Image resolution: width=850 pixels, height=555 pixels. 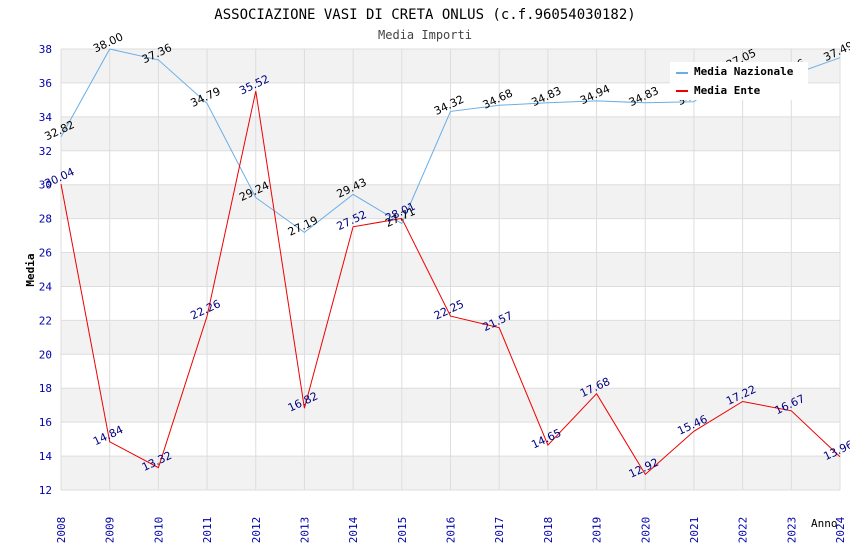 I want to click on y-tick-label: 12, so click(x=45, y=490).